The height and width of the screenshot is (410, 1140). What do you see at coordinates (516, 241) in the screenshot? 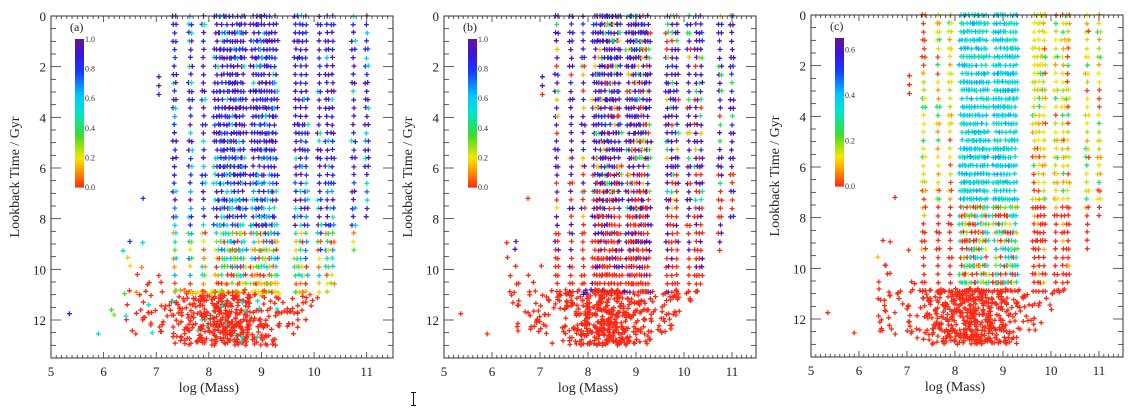
I see `outlier-point` at bounding box center [516, 241].